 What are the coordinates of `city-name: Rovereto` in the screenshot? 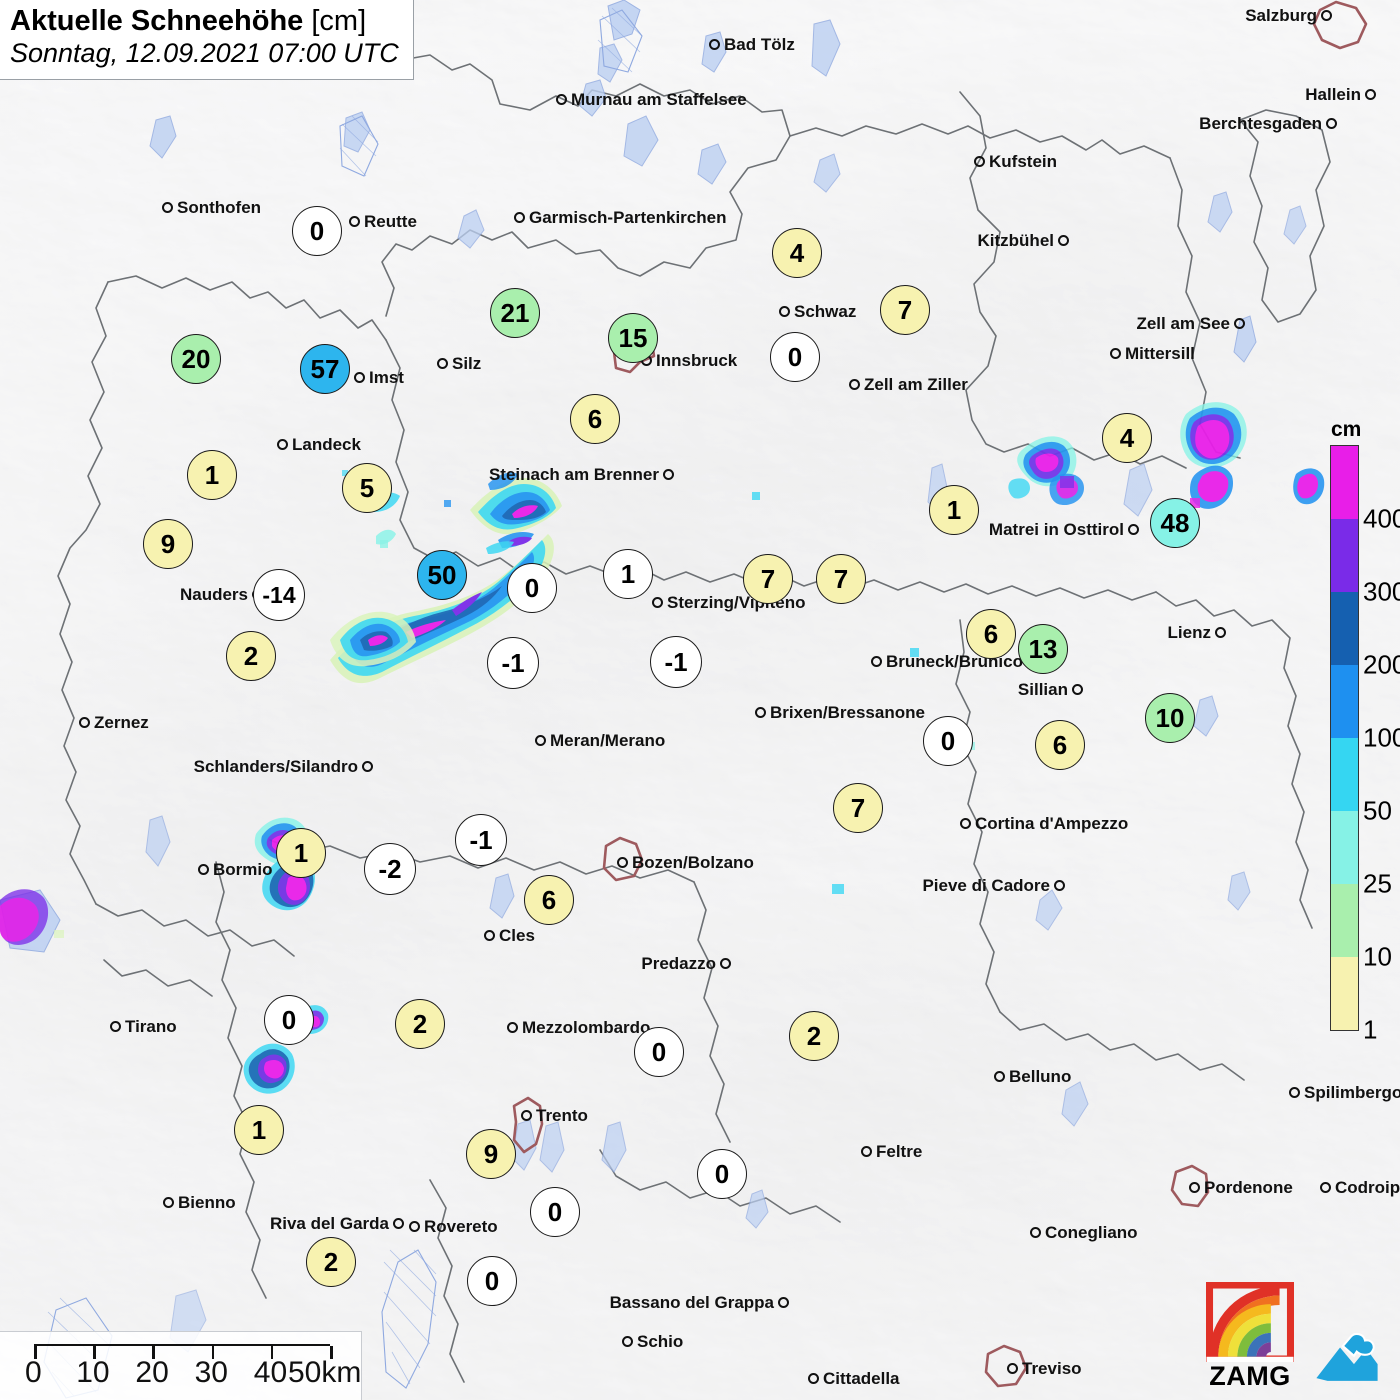 It's located at (461, 1226).